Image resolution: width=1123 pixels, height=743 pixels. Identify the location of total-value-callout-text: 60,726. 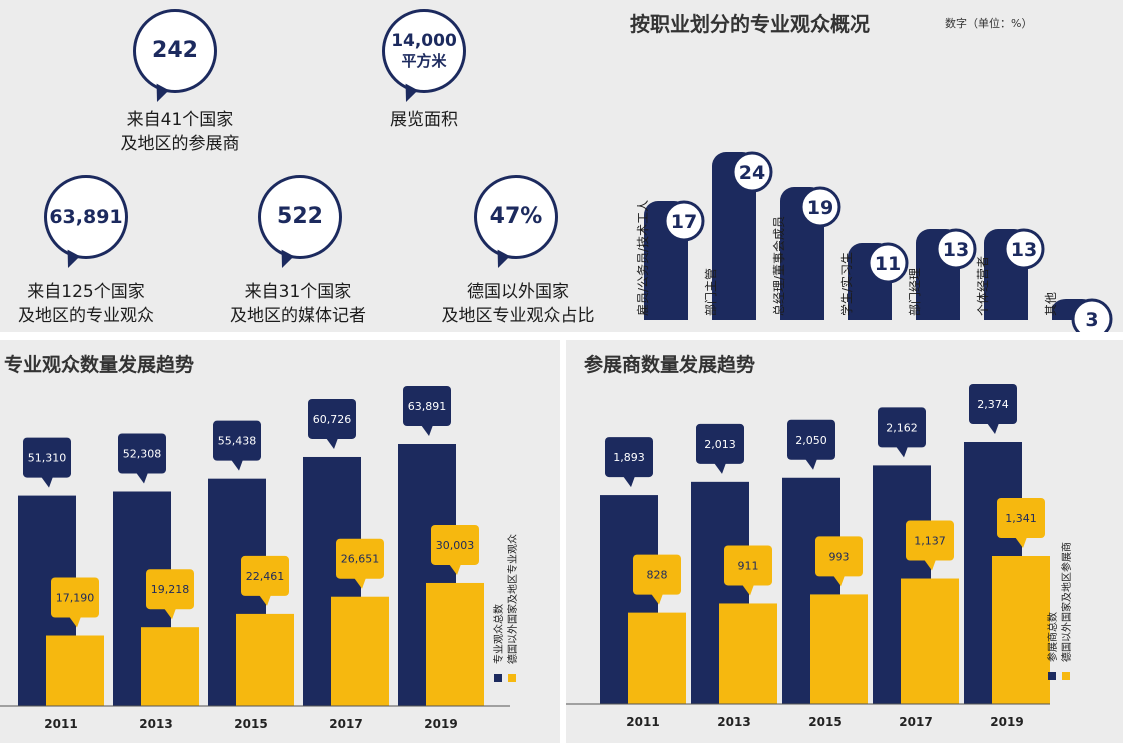
(332, 419).